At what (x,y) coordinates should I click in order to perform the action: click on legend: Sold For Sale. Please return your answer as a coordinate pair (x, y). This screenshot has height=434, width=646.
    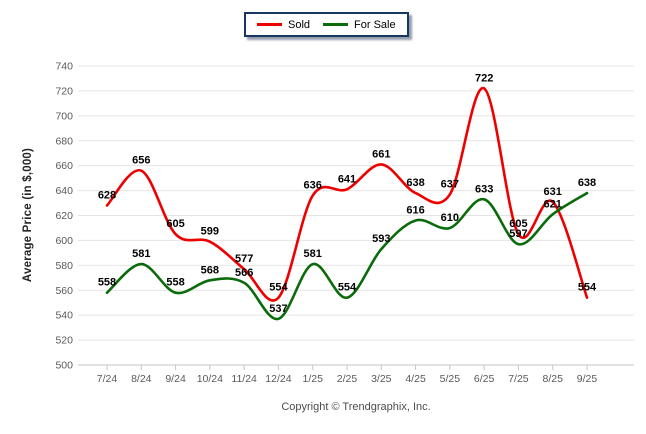
    Looking at the image, I should click on (326, 24).